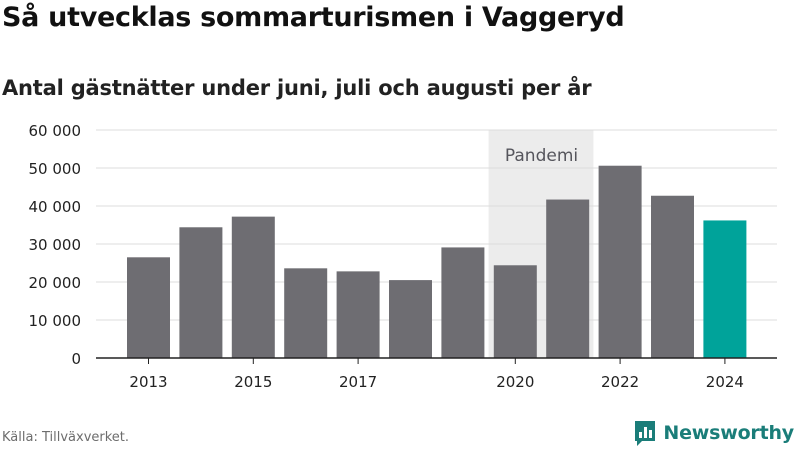 The image size is (800, 450). Describe the element at coordinates (725, 382) in the screenshot. I see `x-tick-label: 2024` at that location.